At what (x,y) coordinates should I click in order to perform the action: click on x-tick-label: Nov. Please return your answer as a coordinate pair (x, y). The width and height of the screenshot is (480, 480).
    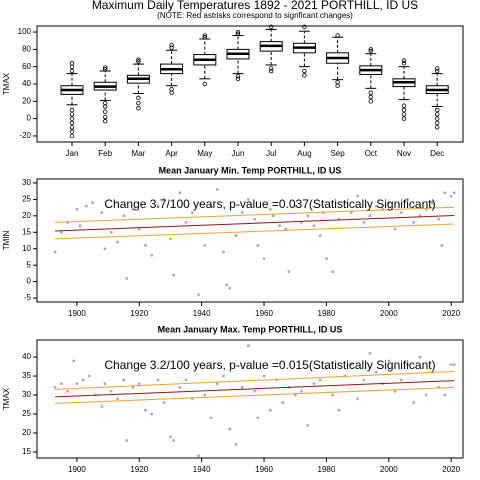
    Looking at the image, I should click on (404, 153).